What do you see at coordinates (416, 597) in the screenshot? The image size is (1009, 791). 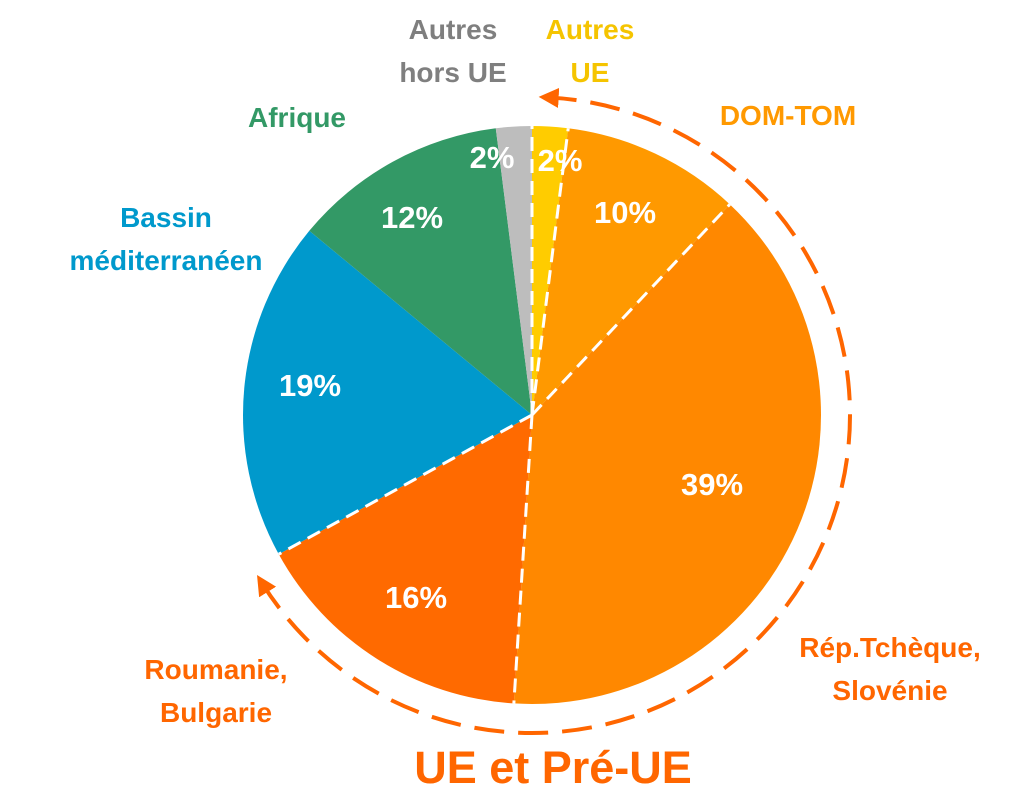 I see `value-label: 16%` at bounding box center [416, 597].